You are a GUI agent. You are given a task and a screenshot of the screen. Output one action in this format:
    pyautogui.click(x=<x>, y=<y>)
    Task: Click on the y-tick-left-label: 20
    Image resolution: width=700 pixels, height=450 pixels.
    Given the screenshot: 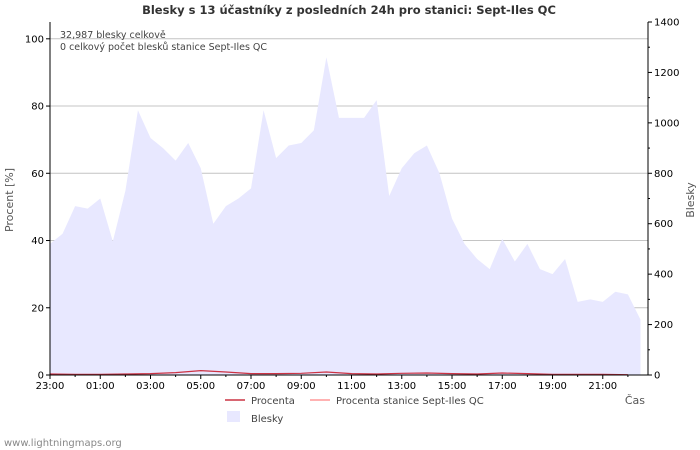 What is the action you would take?
    pyautogui.click(x=37, y=308)
    